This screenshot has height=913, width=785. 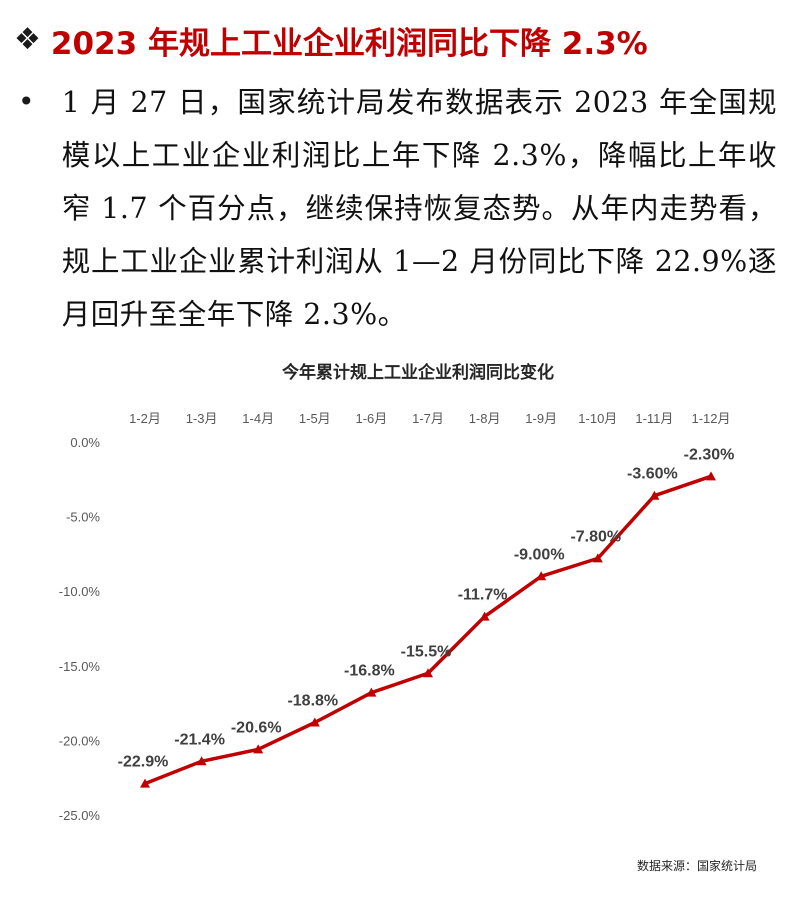 I want to click on source-note: 数据来源：国家统计局, so click(x=697, y=865).